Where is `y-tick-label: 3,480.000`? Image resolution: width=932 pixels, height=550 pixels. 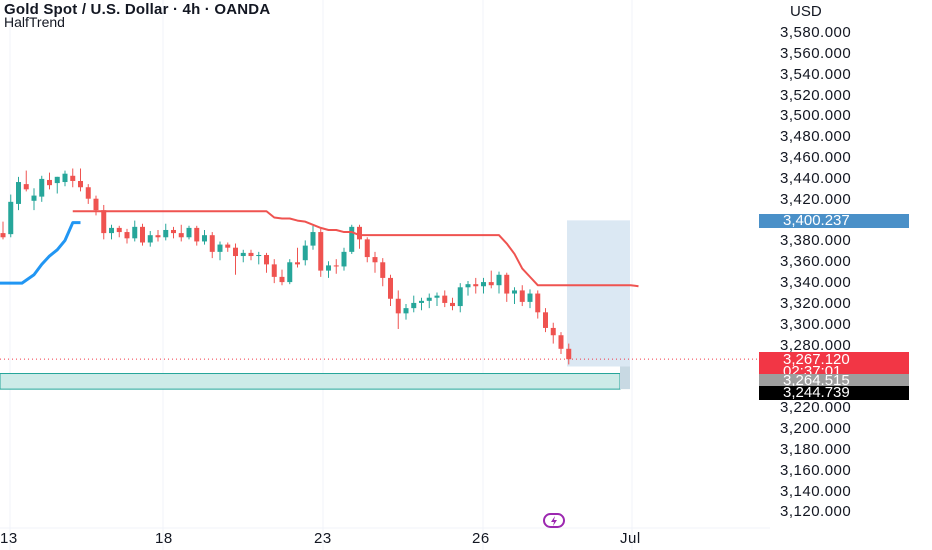
y-tick-label: 3,480.000 is located at coordinates (816, 137).